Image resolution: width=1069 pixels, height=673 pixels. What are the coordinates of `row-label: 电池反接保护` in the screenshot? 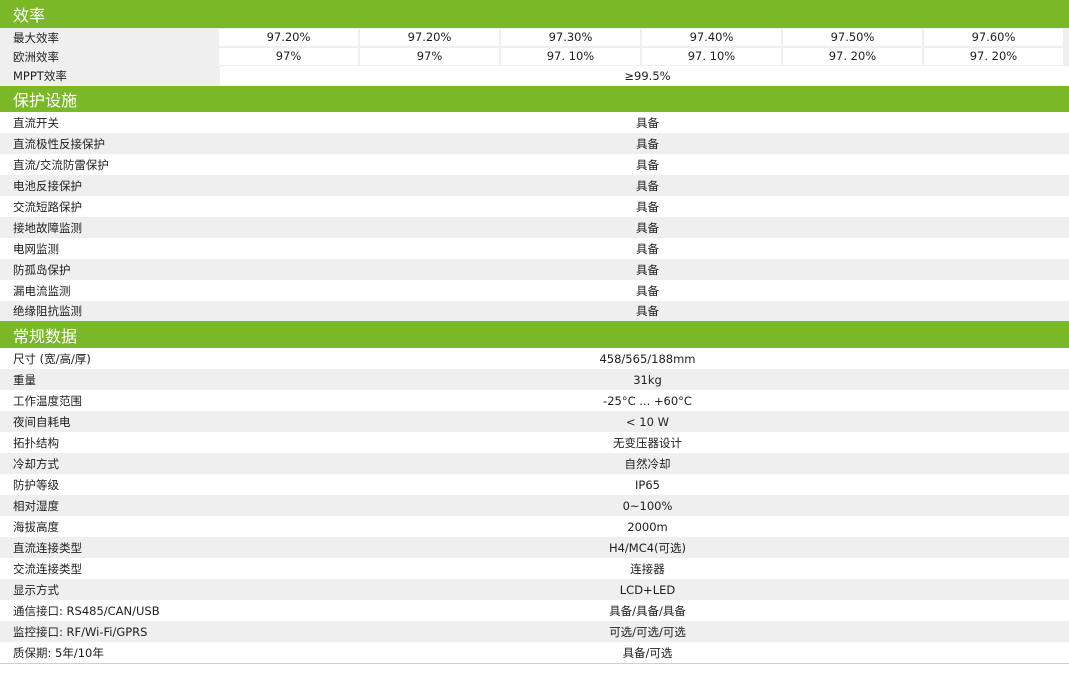 It's located at (47, 185).